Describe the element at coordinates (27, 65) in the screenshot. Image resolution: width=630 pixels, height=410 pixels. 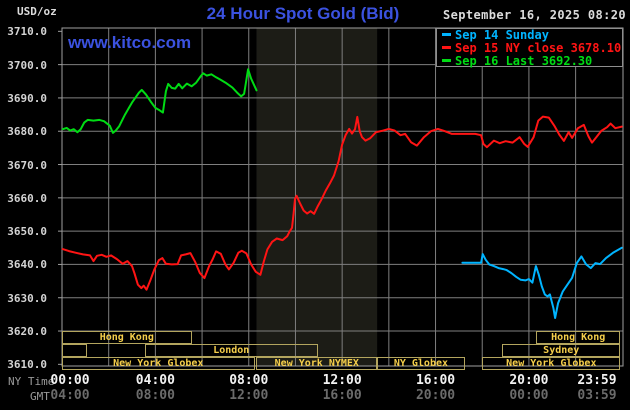
I see `y-axis-label: 3700.0` at that location.